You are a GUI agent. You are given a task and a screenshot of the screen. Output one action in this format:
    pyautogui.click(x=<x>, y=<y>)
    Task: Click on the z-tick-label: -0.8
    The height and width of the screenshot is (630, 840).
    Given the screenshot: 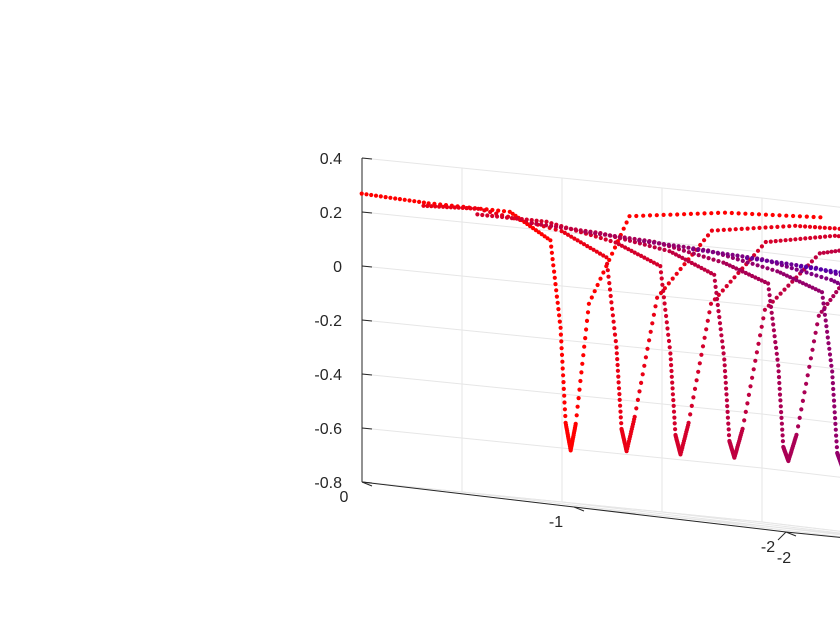 What is the action you would take?
    pyautogui.click(x=328, y=483)
    